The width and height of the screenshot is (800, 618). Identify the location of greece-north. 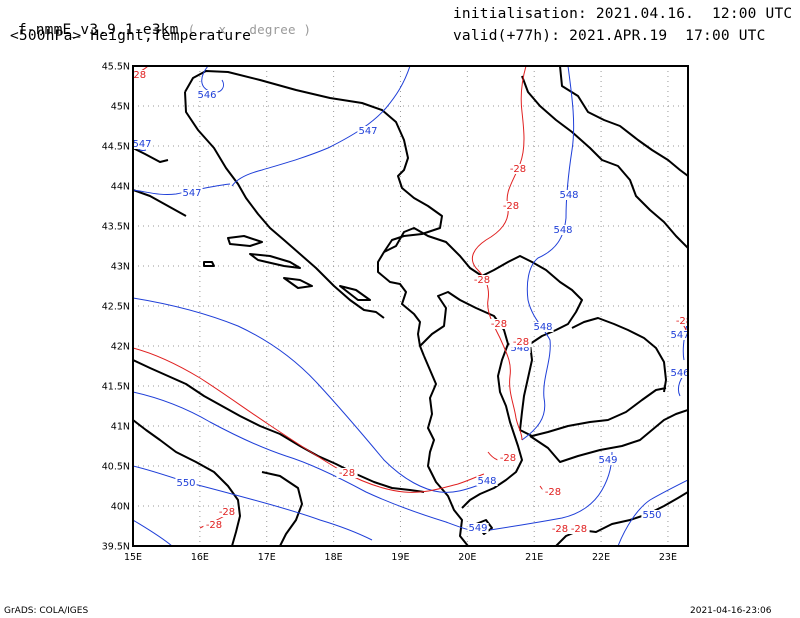
(608, 436).